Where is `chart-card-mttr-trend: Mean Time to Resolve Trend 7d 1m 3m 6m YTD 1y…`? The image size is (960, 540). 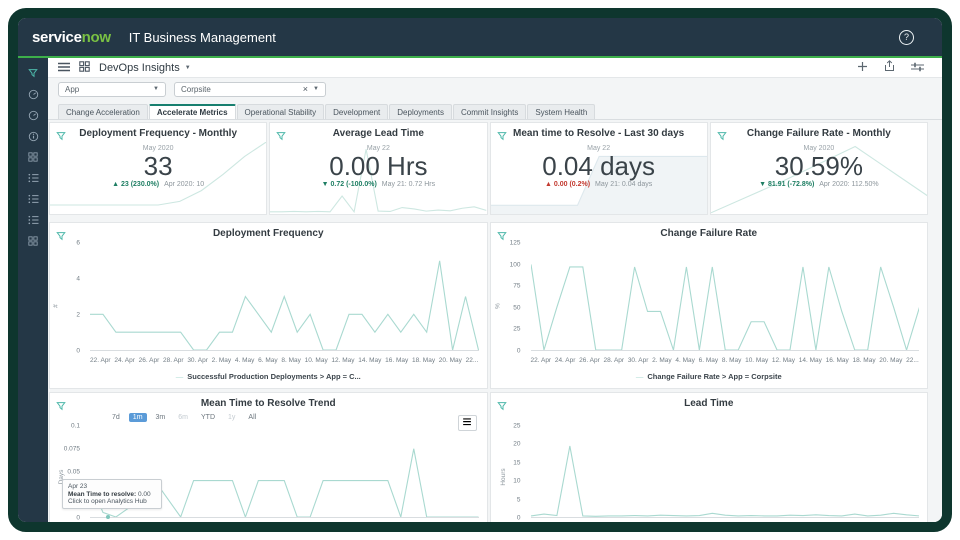 chart-card-mttr-trend: Mean Time to Resolve Trend 7d 1m 3m 6m YTD 1y… is located at coordinates (268, 457).